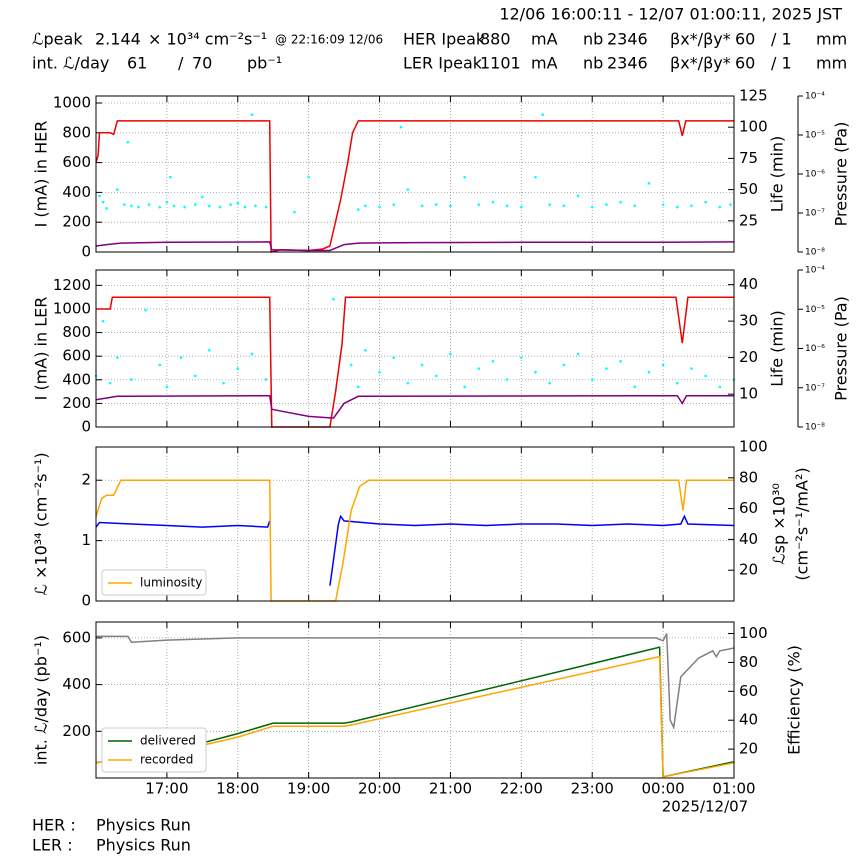 The image size is (864, 864). What do you see at coordinates (802, 523) in the screenshot?
I see `y2-axis-label: (cm⁻²s⁻¹/mA²)` at bounding box center [802, 523].